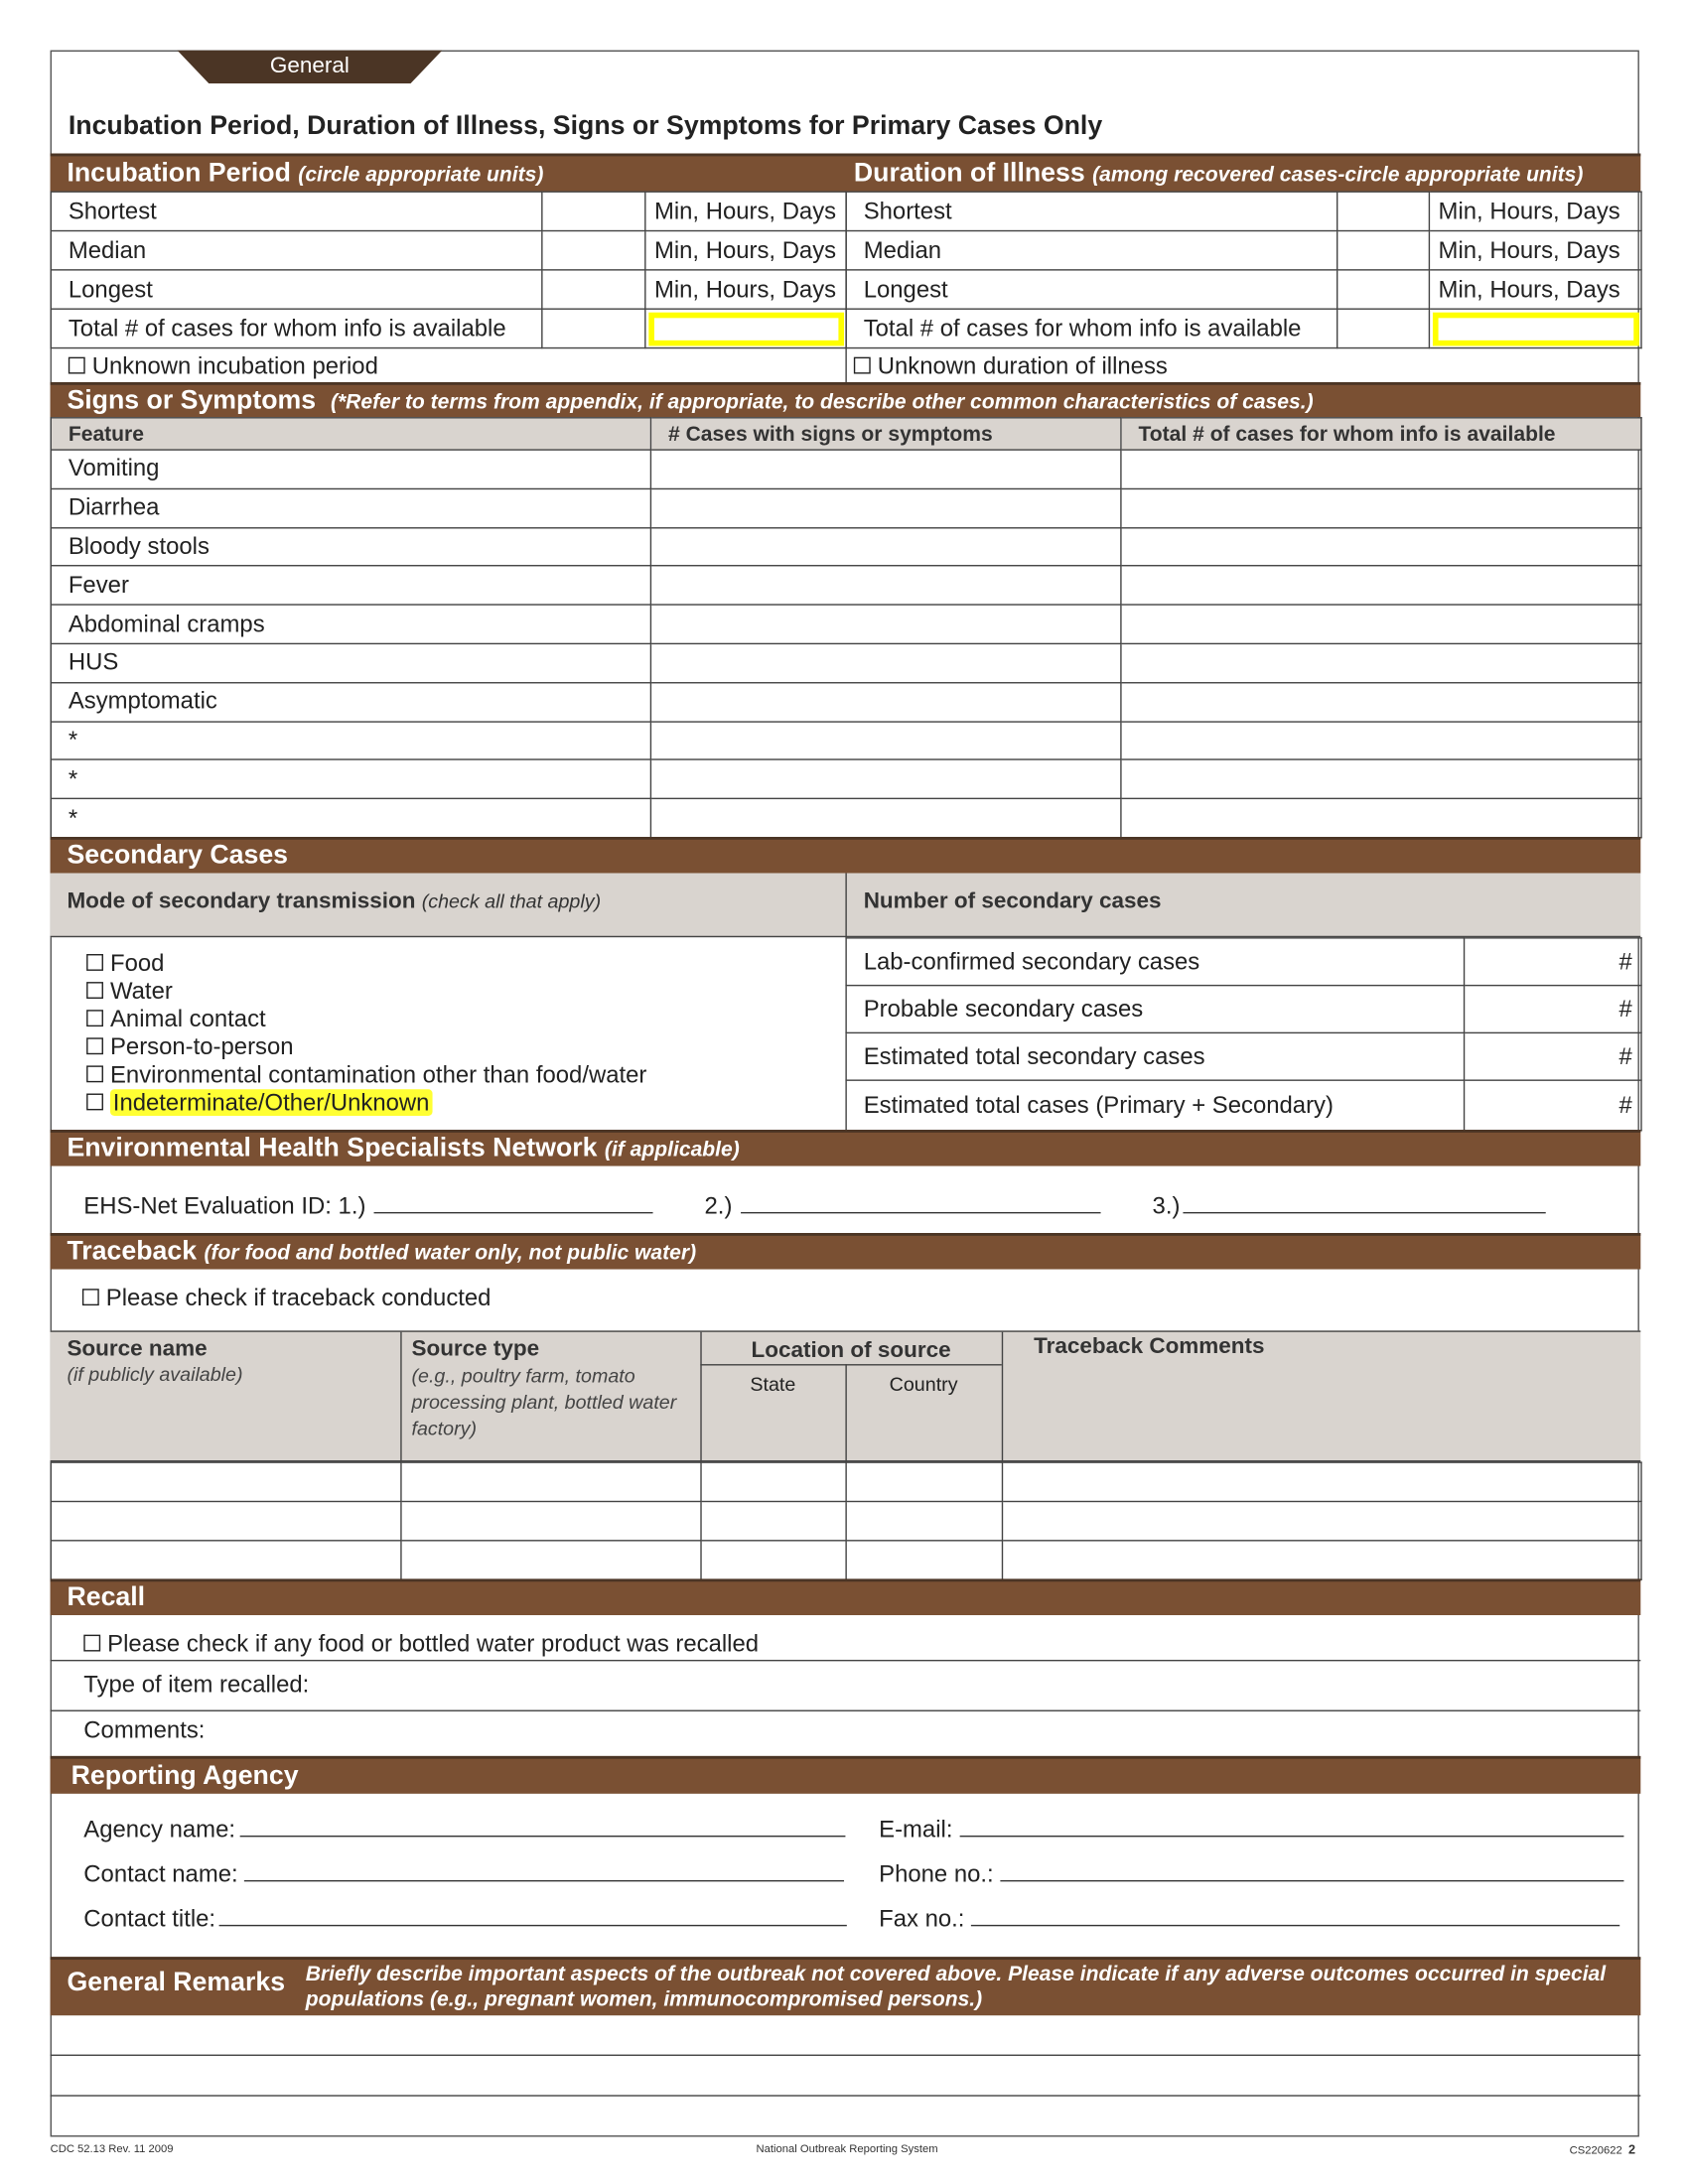  Describe the element at coordinates (1364, 1203) in the screenshot. I see `ehs-id-3-field` at that location.